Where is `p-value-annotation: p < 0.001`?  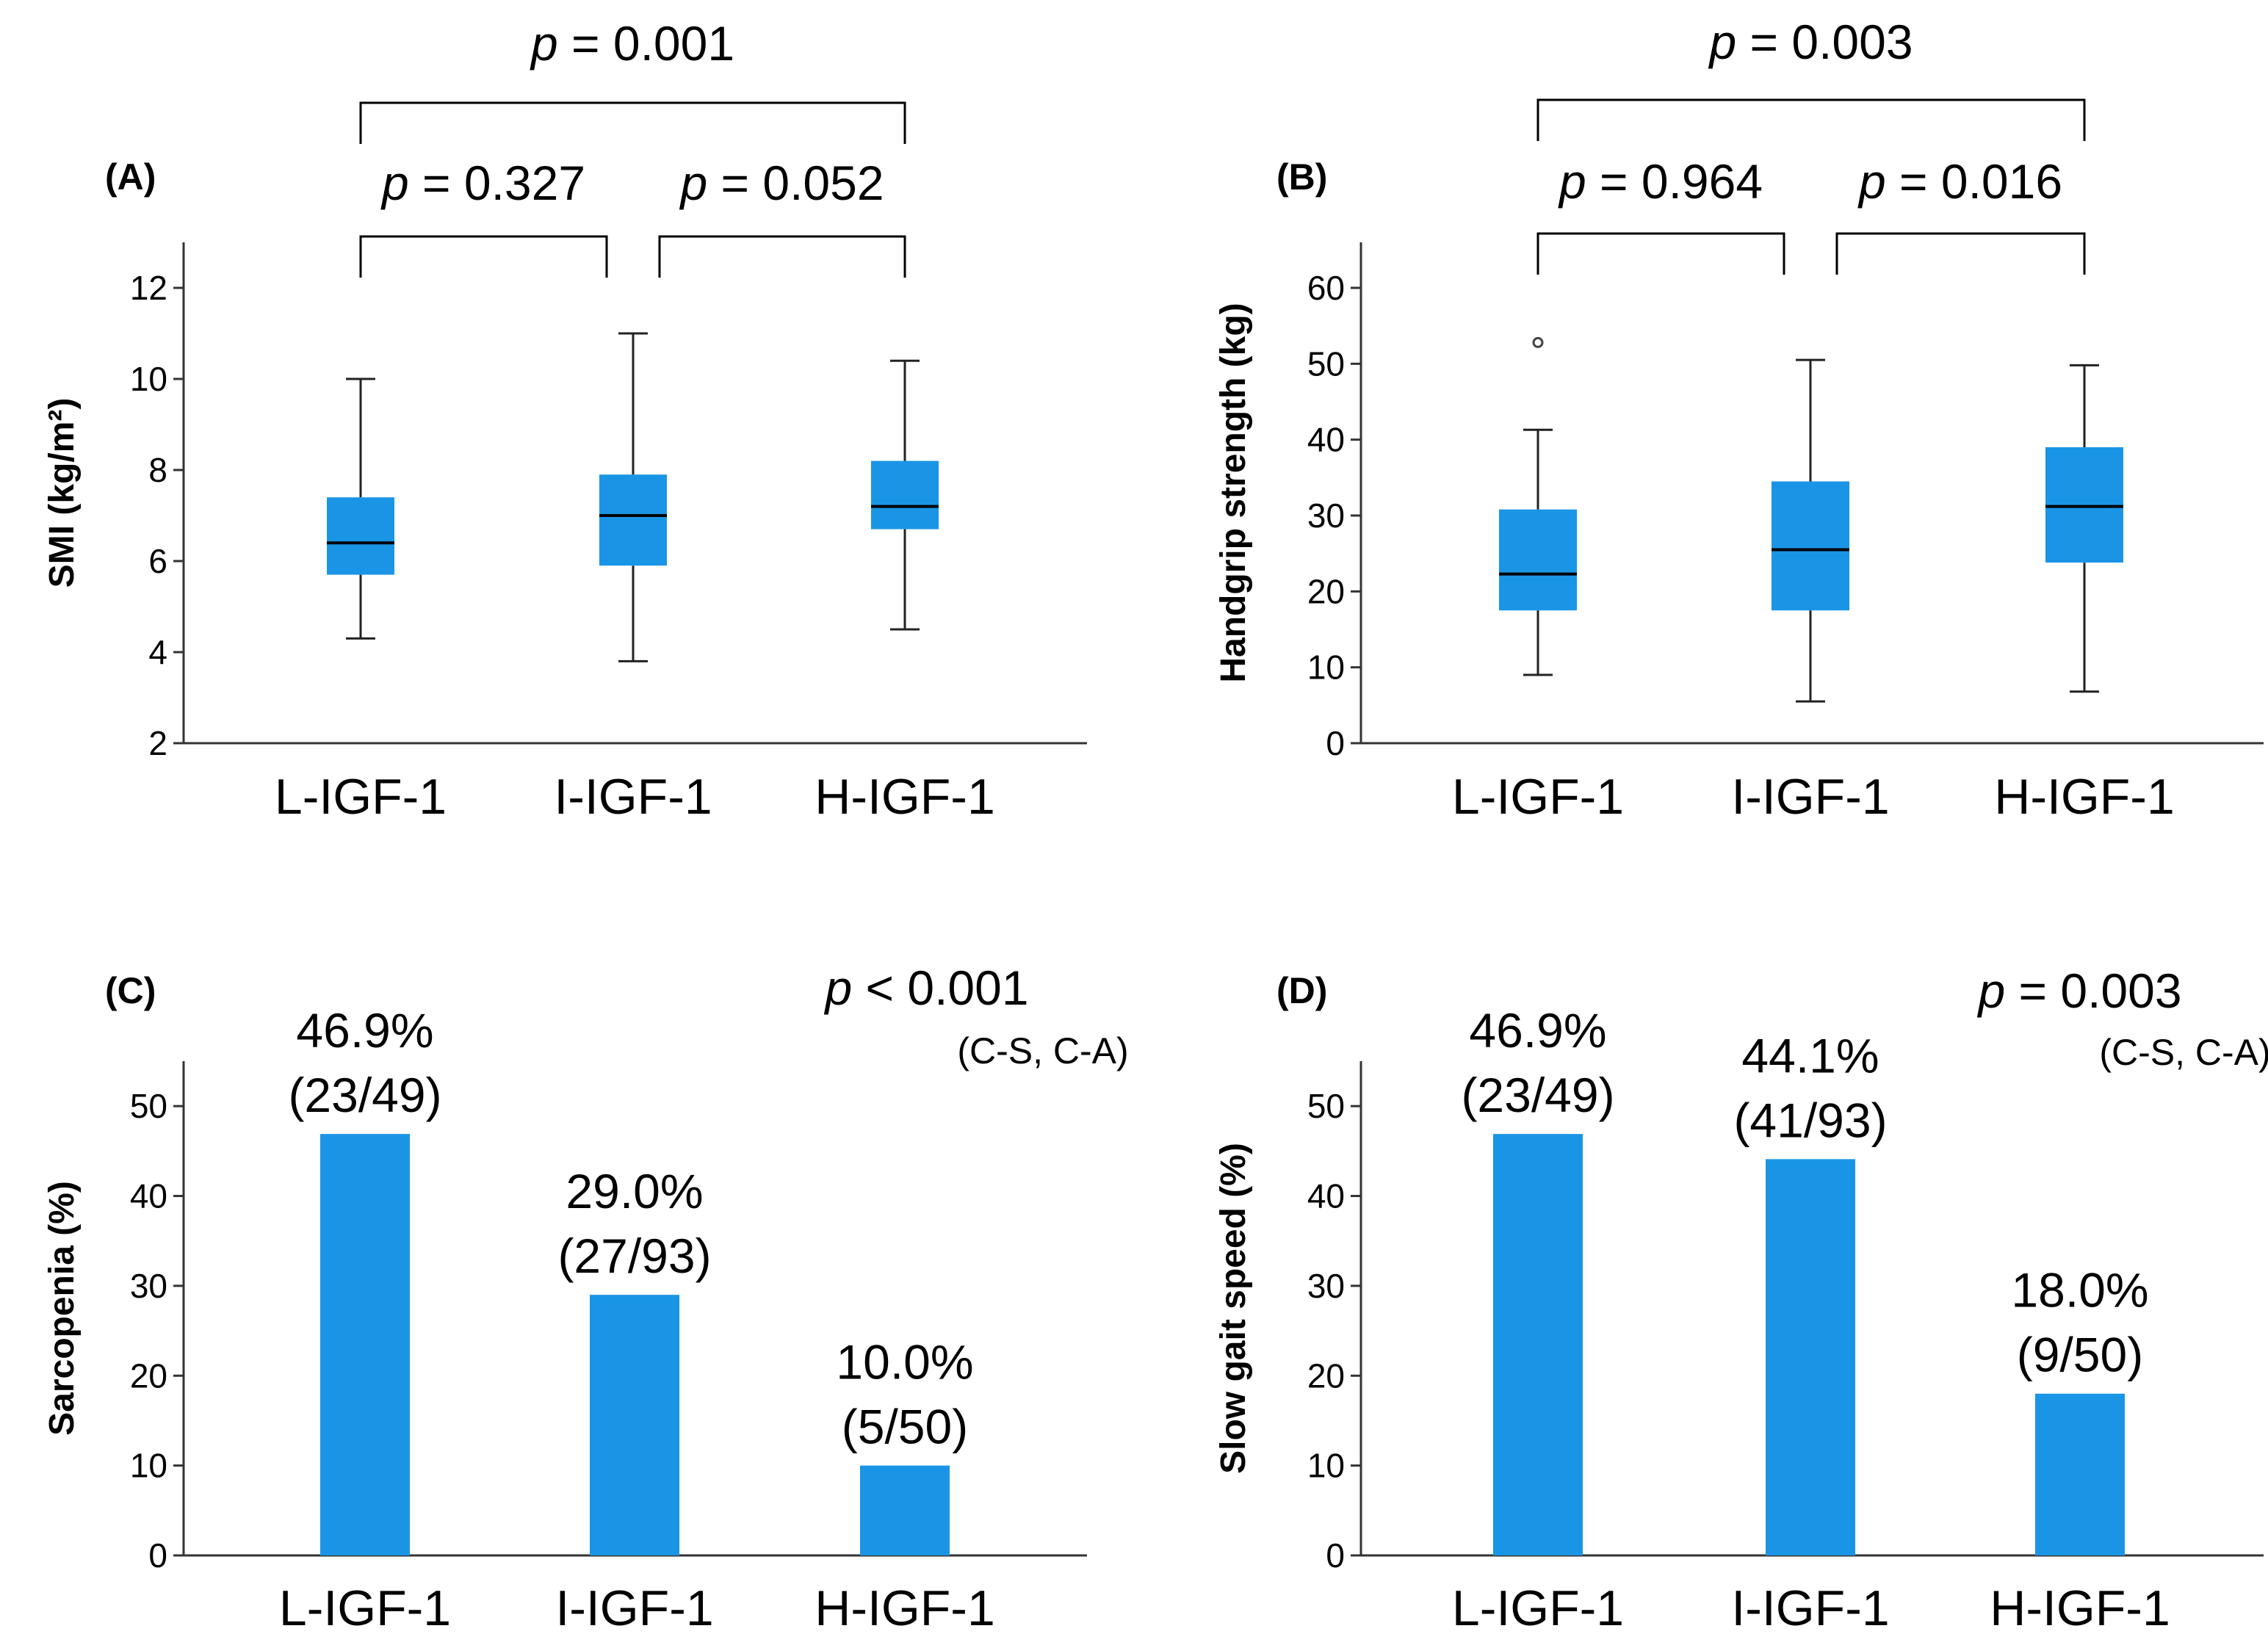 p-value-annotation: p < 0.001 is located at coordinates (925, 988).